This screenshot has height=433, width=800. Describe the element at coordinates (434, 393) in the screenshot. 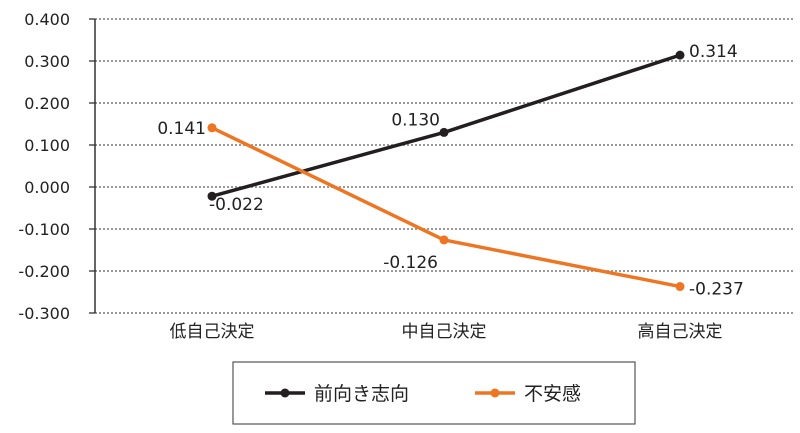

I see `legend: 前向き志向 不安感` at that location.